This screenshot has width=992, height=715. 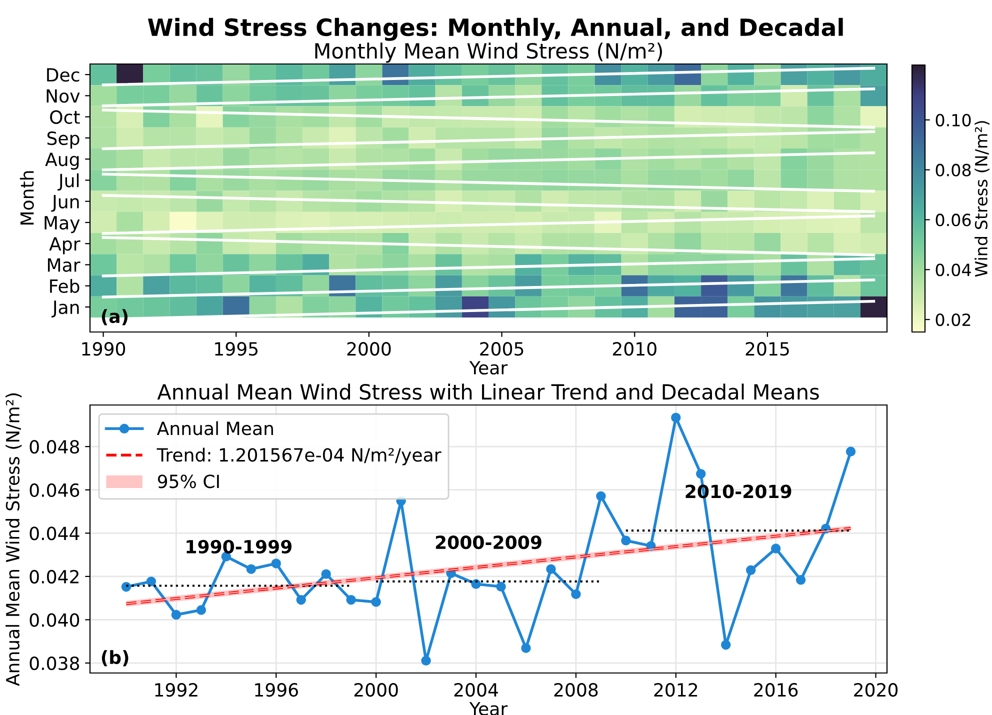 What do you see at coordinates (64, 265) in the screenshot?
I see `y-tick-label: Mar` at bounding box center [64, 265].